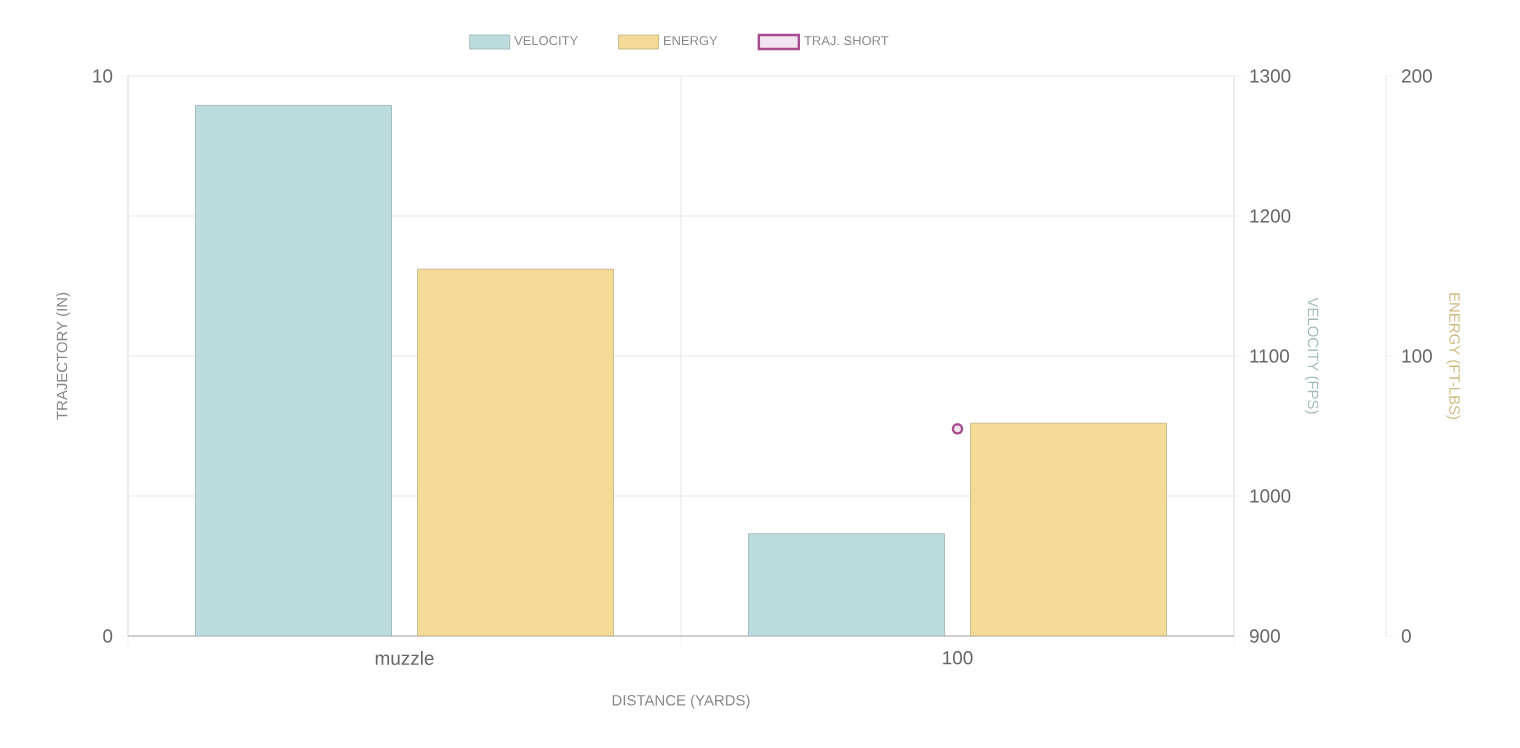 This screenshot has height=748, width=1520. I want to click on y2-tick-label: 1000, so click(1270, 496).